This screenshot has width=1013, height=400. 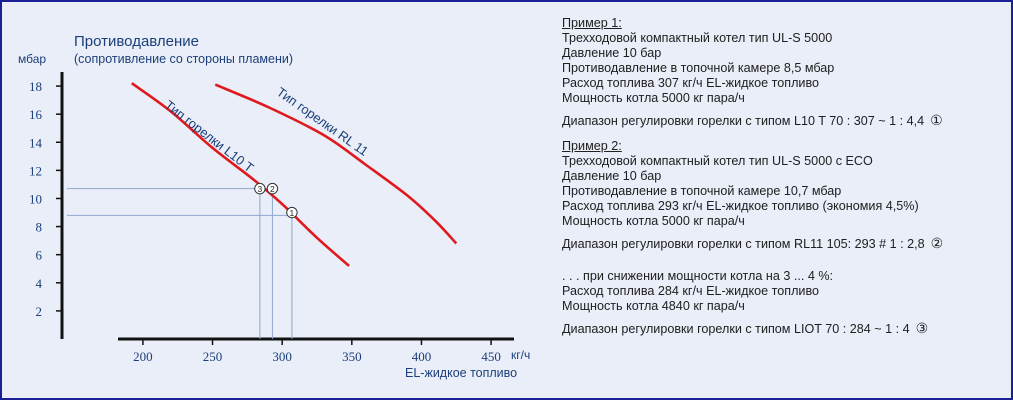 I want to click on point-marker-label: 2, so click(x=272, y=189).